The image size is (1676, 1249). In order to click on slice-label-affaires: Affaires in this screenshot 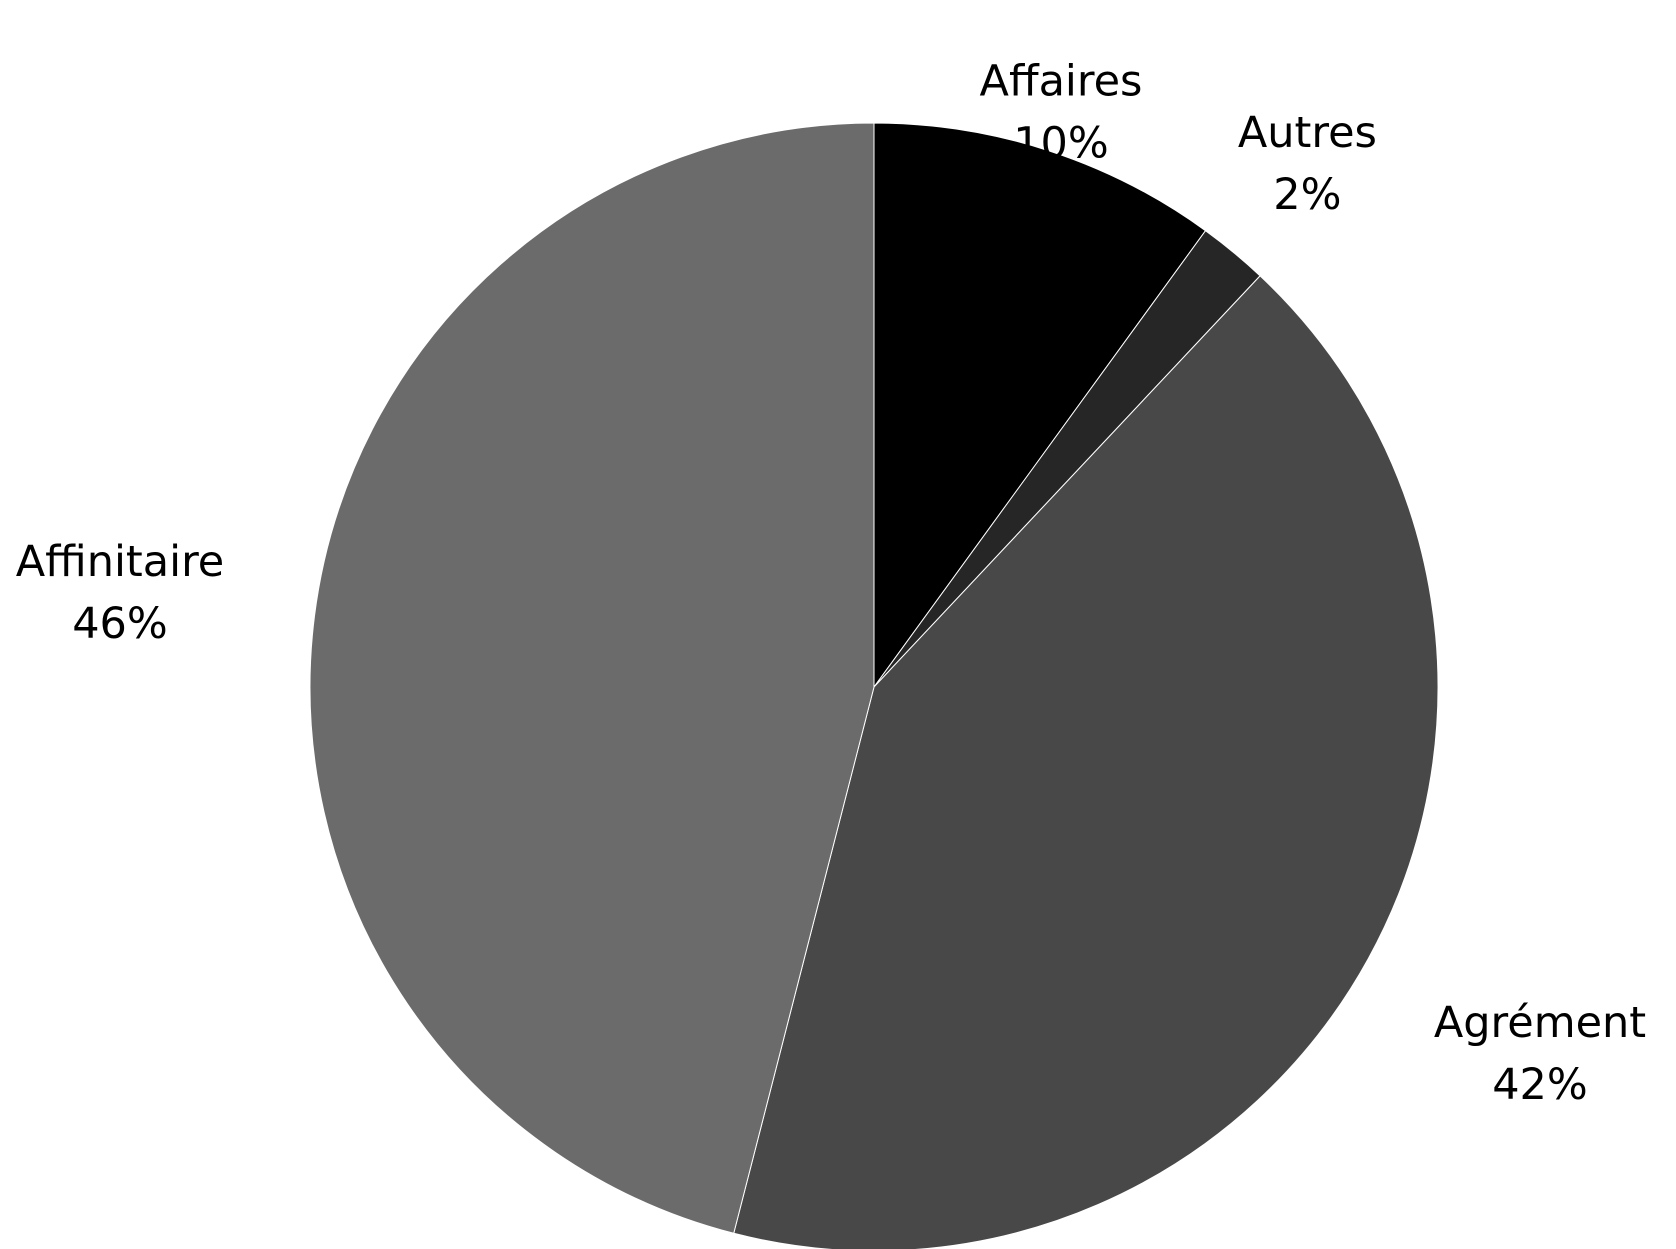, I will do `click(1061, 82)`.